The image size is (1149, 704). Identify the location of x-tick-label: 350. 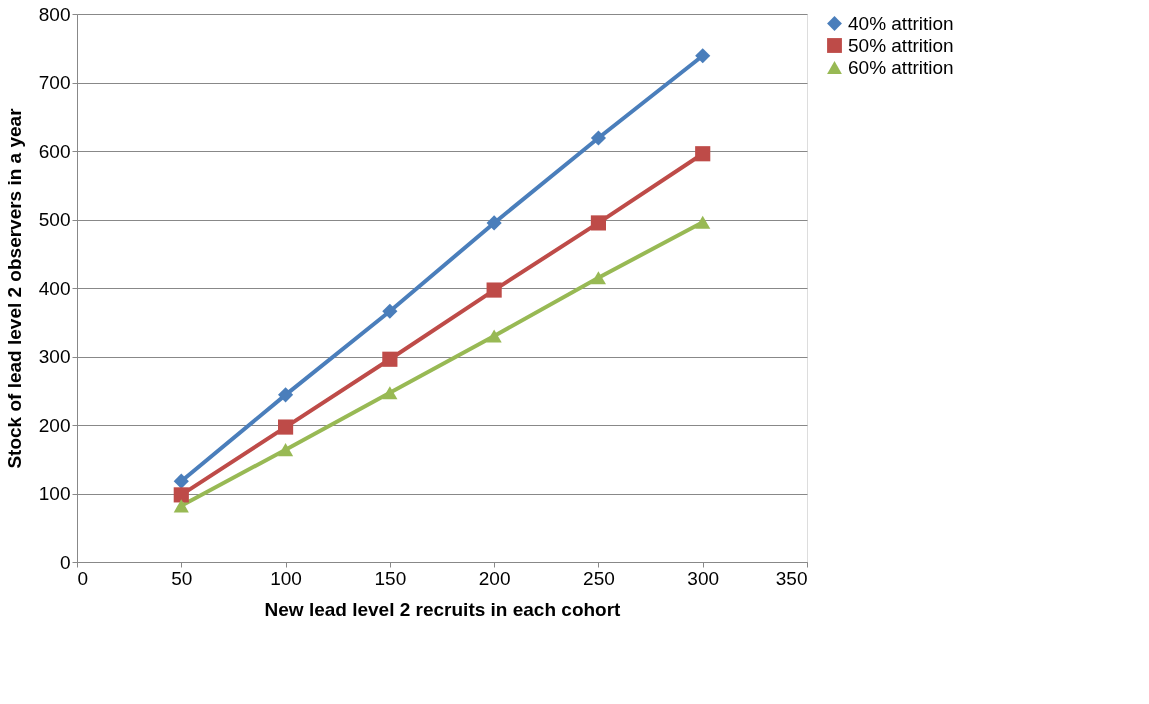
(791, 578).